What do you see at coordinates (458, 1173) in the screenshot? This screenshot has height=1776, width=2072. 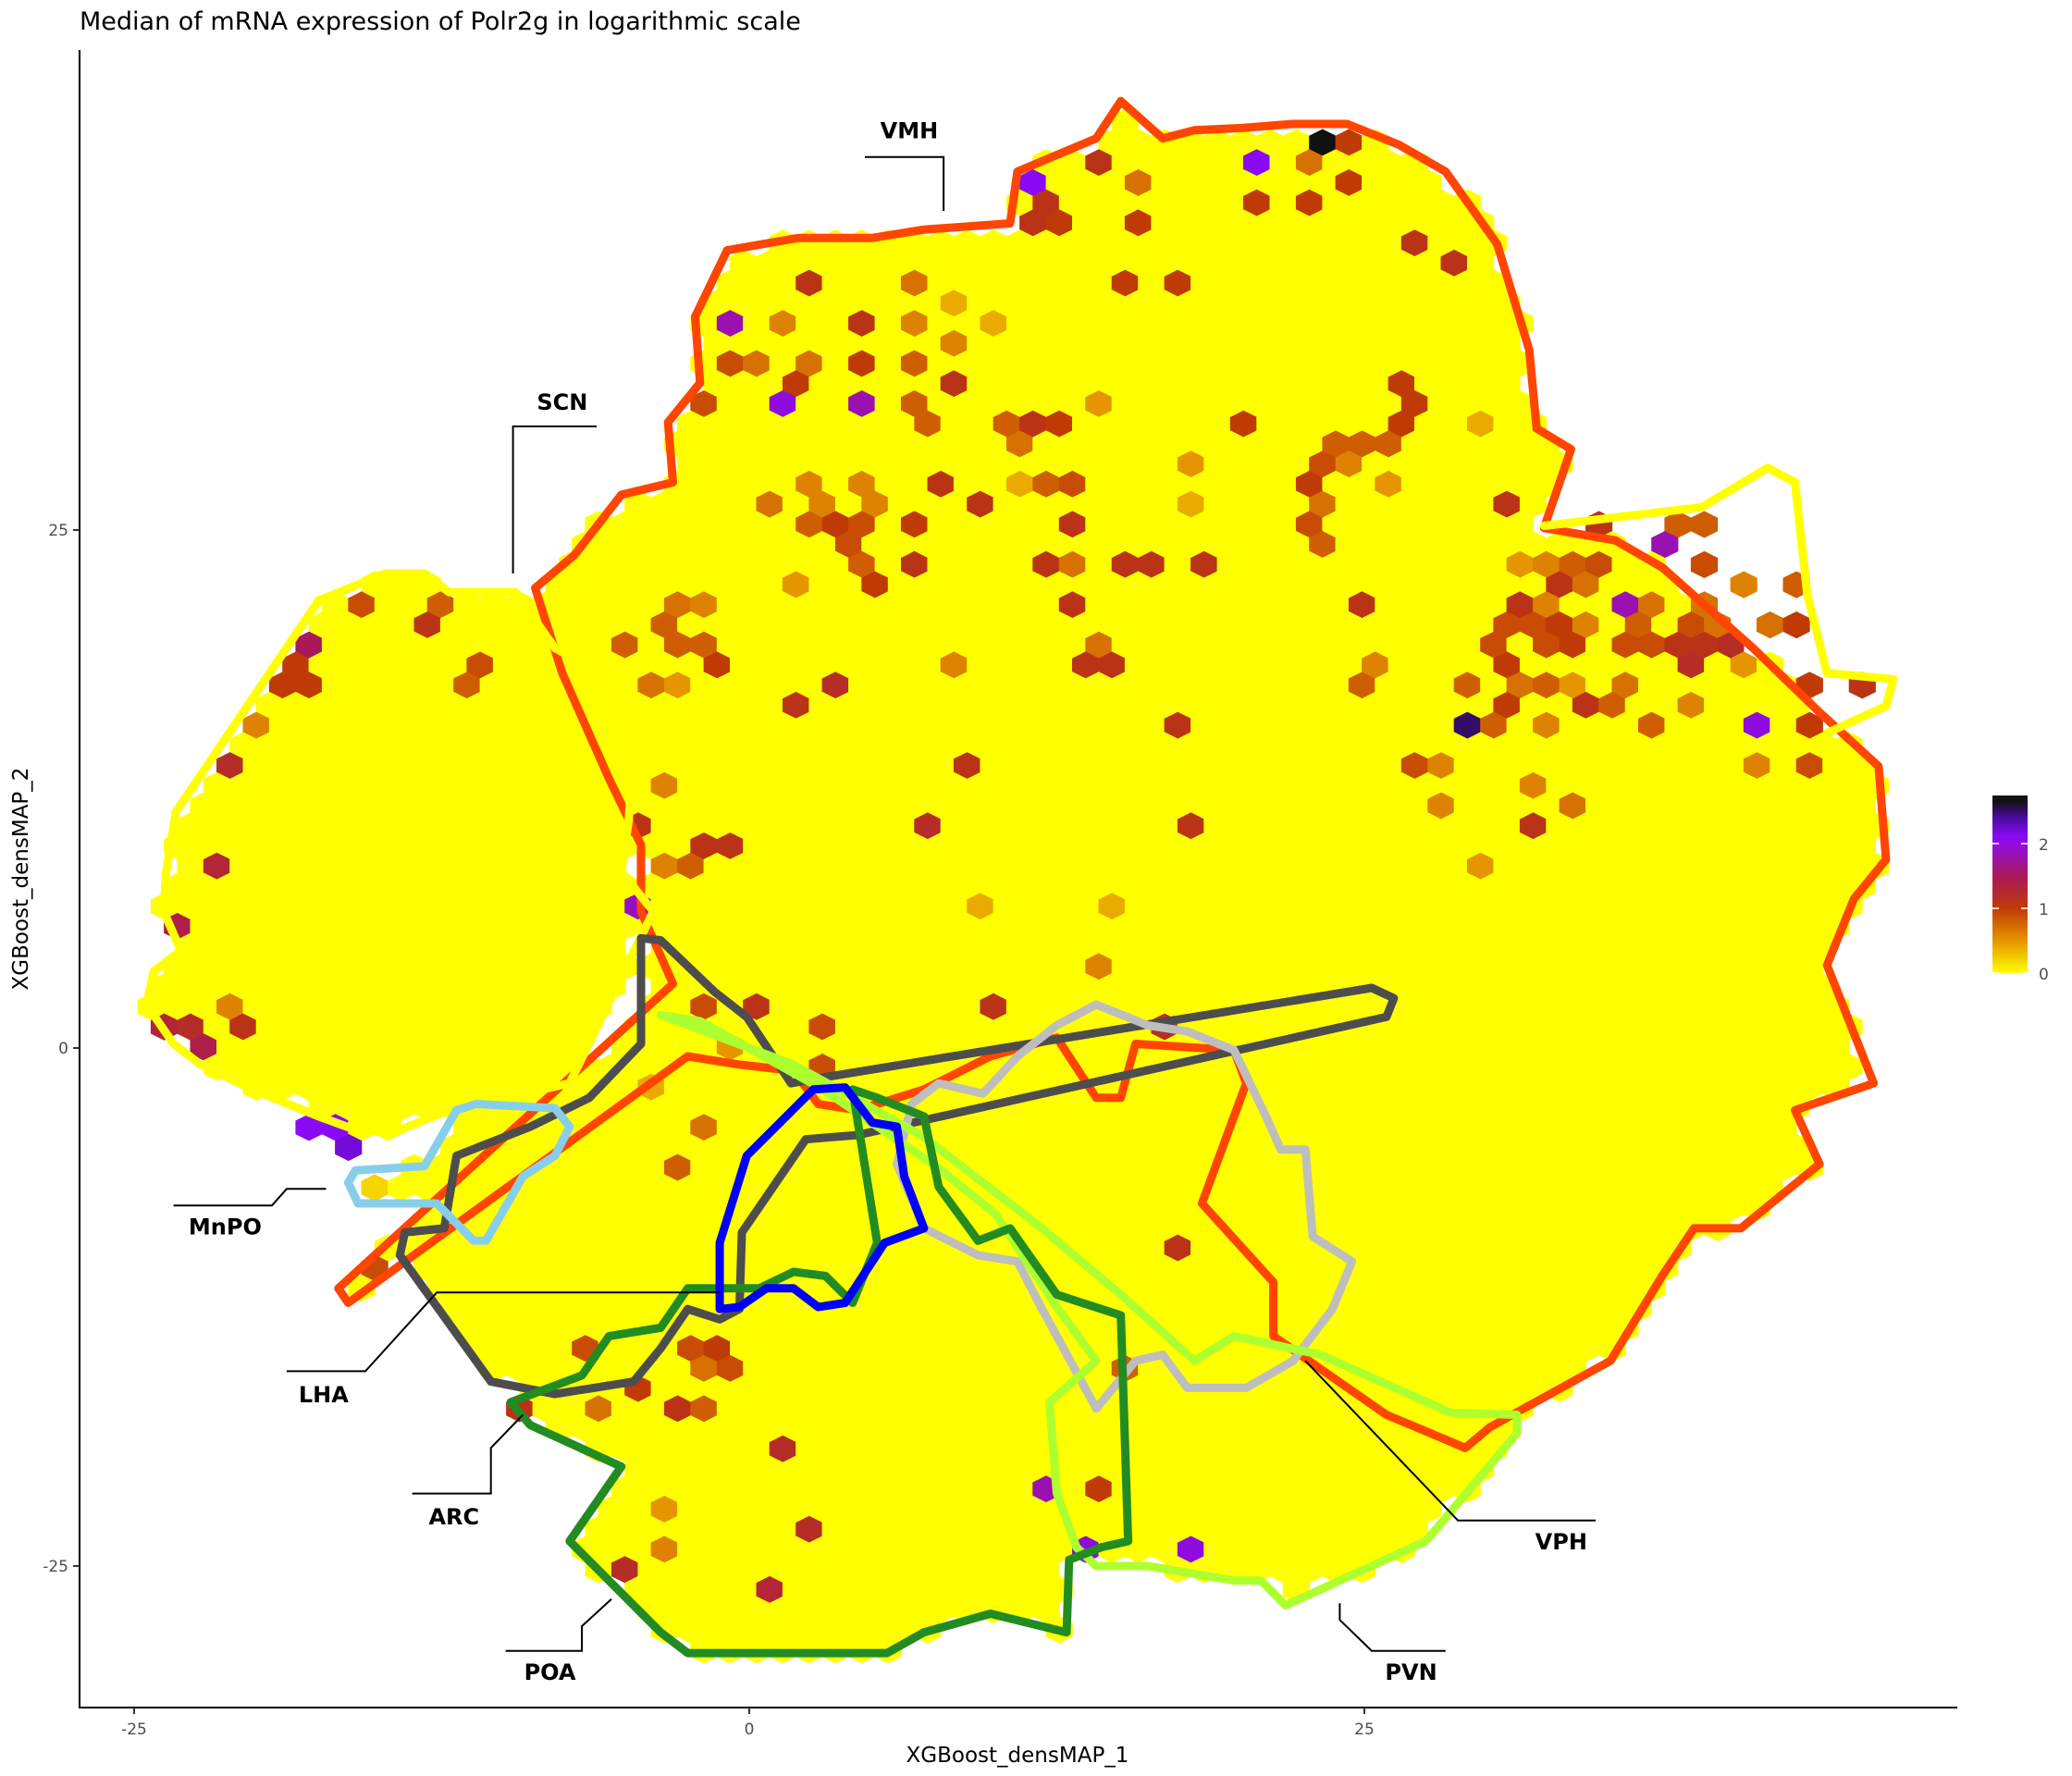 I see `contour-mnpo` at bounding box center [458, 1173].